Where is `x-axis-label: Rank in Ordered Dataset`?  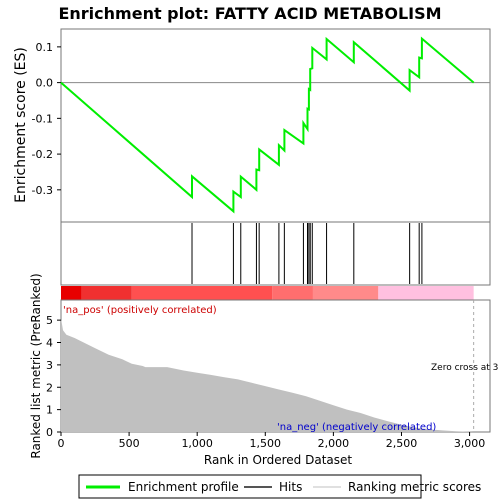
x-axis-label: Rank in Ordered Dataset is located at coordinates (278, 460).